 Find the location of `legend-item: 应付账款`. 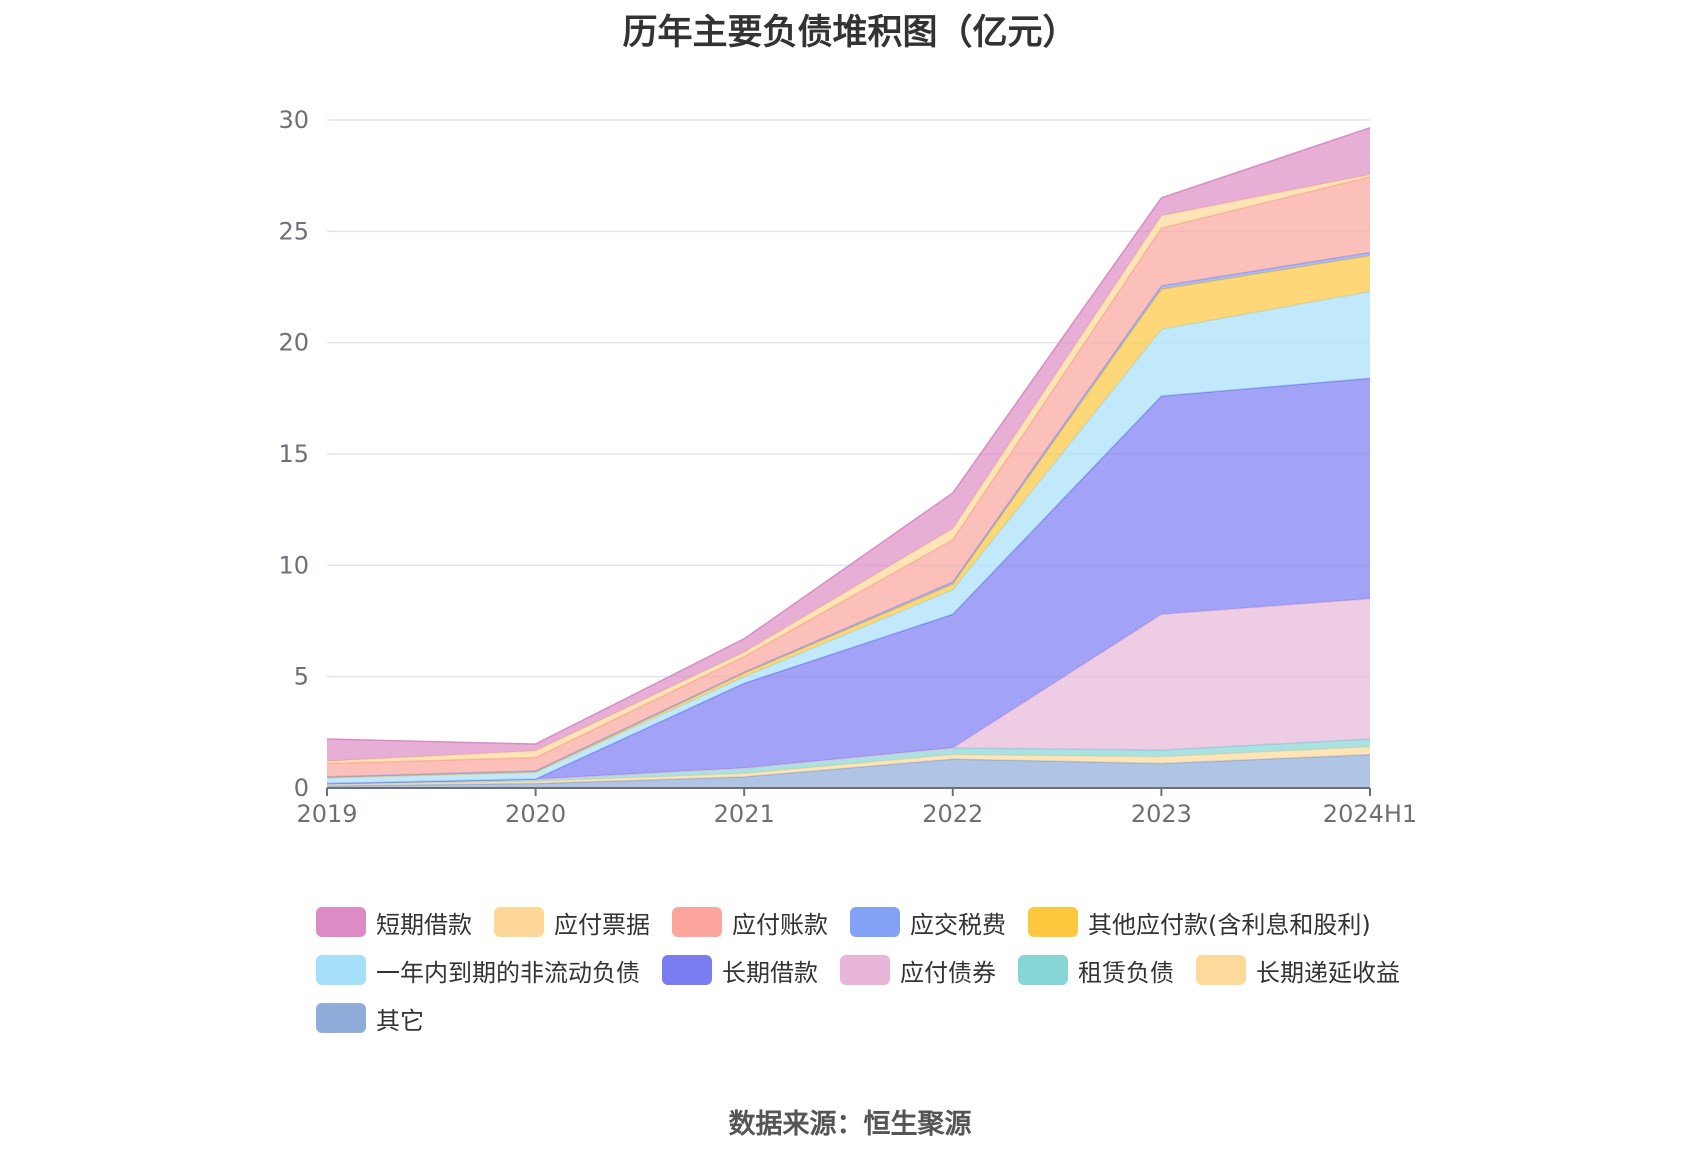

legend-item: 应付账款 is located at coordinates (750, 922).